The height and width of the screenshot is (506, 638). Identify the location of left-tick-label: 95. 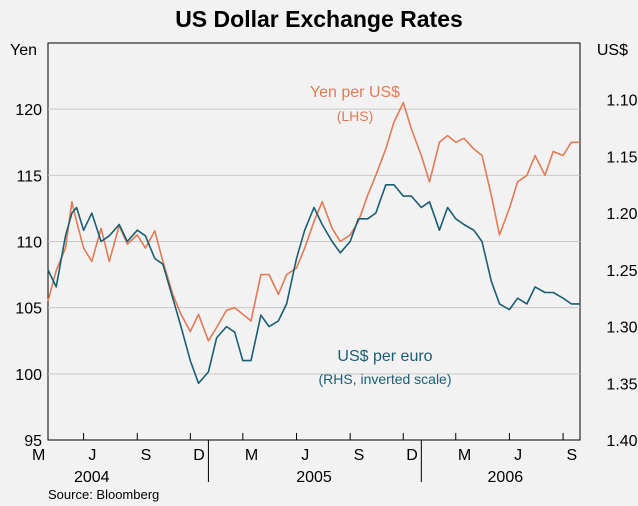
(33, 441).